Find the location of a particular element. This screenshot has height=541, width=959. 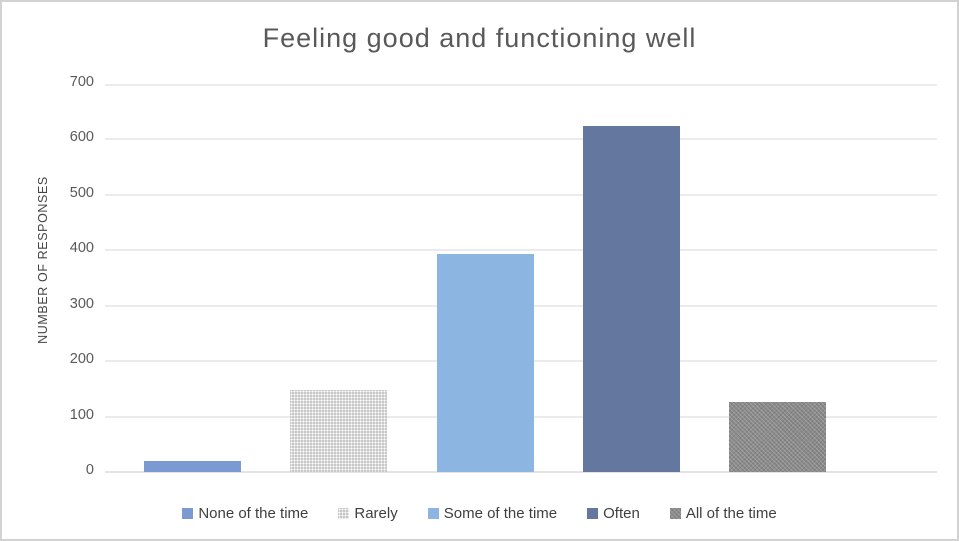

legend-label: Rarely is located at coordinates (376, 513).